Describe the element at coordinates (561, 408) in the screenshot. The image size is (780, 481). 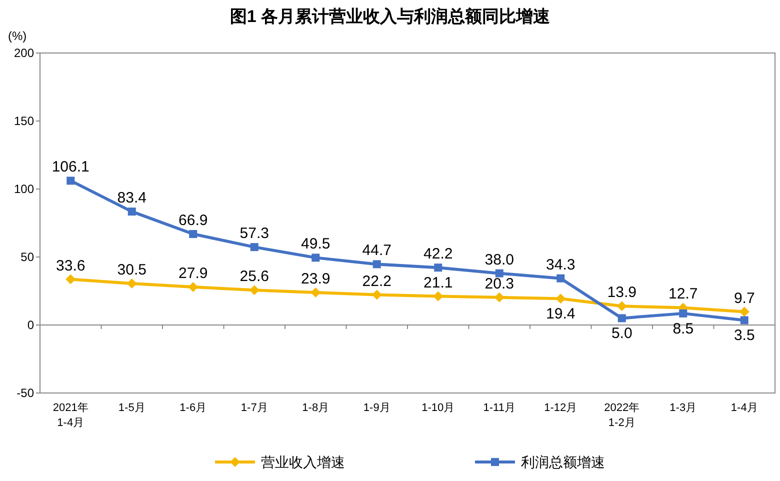
I see `x-tick-label: 1-12月` at that location.